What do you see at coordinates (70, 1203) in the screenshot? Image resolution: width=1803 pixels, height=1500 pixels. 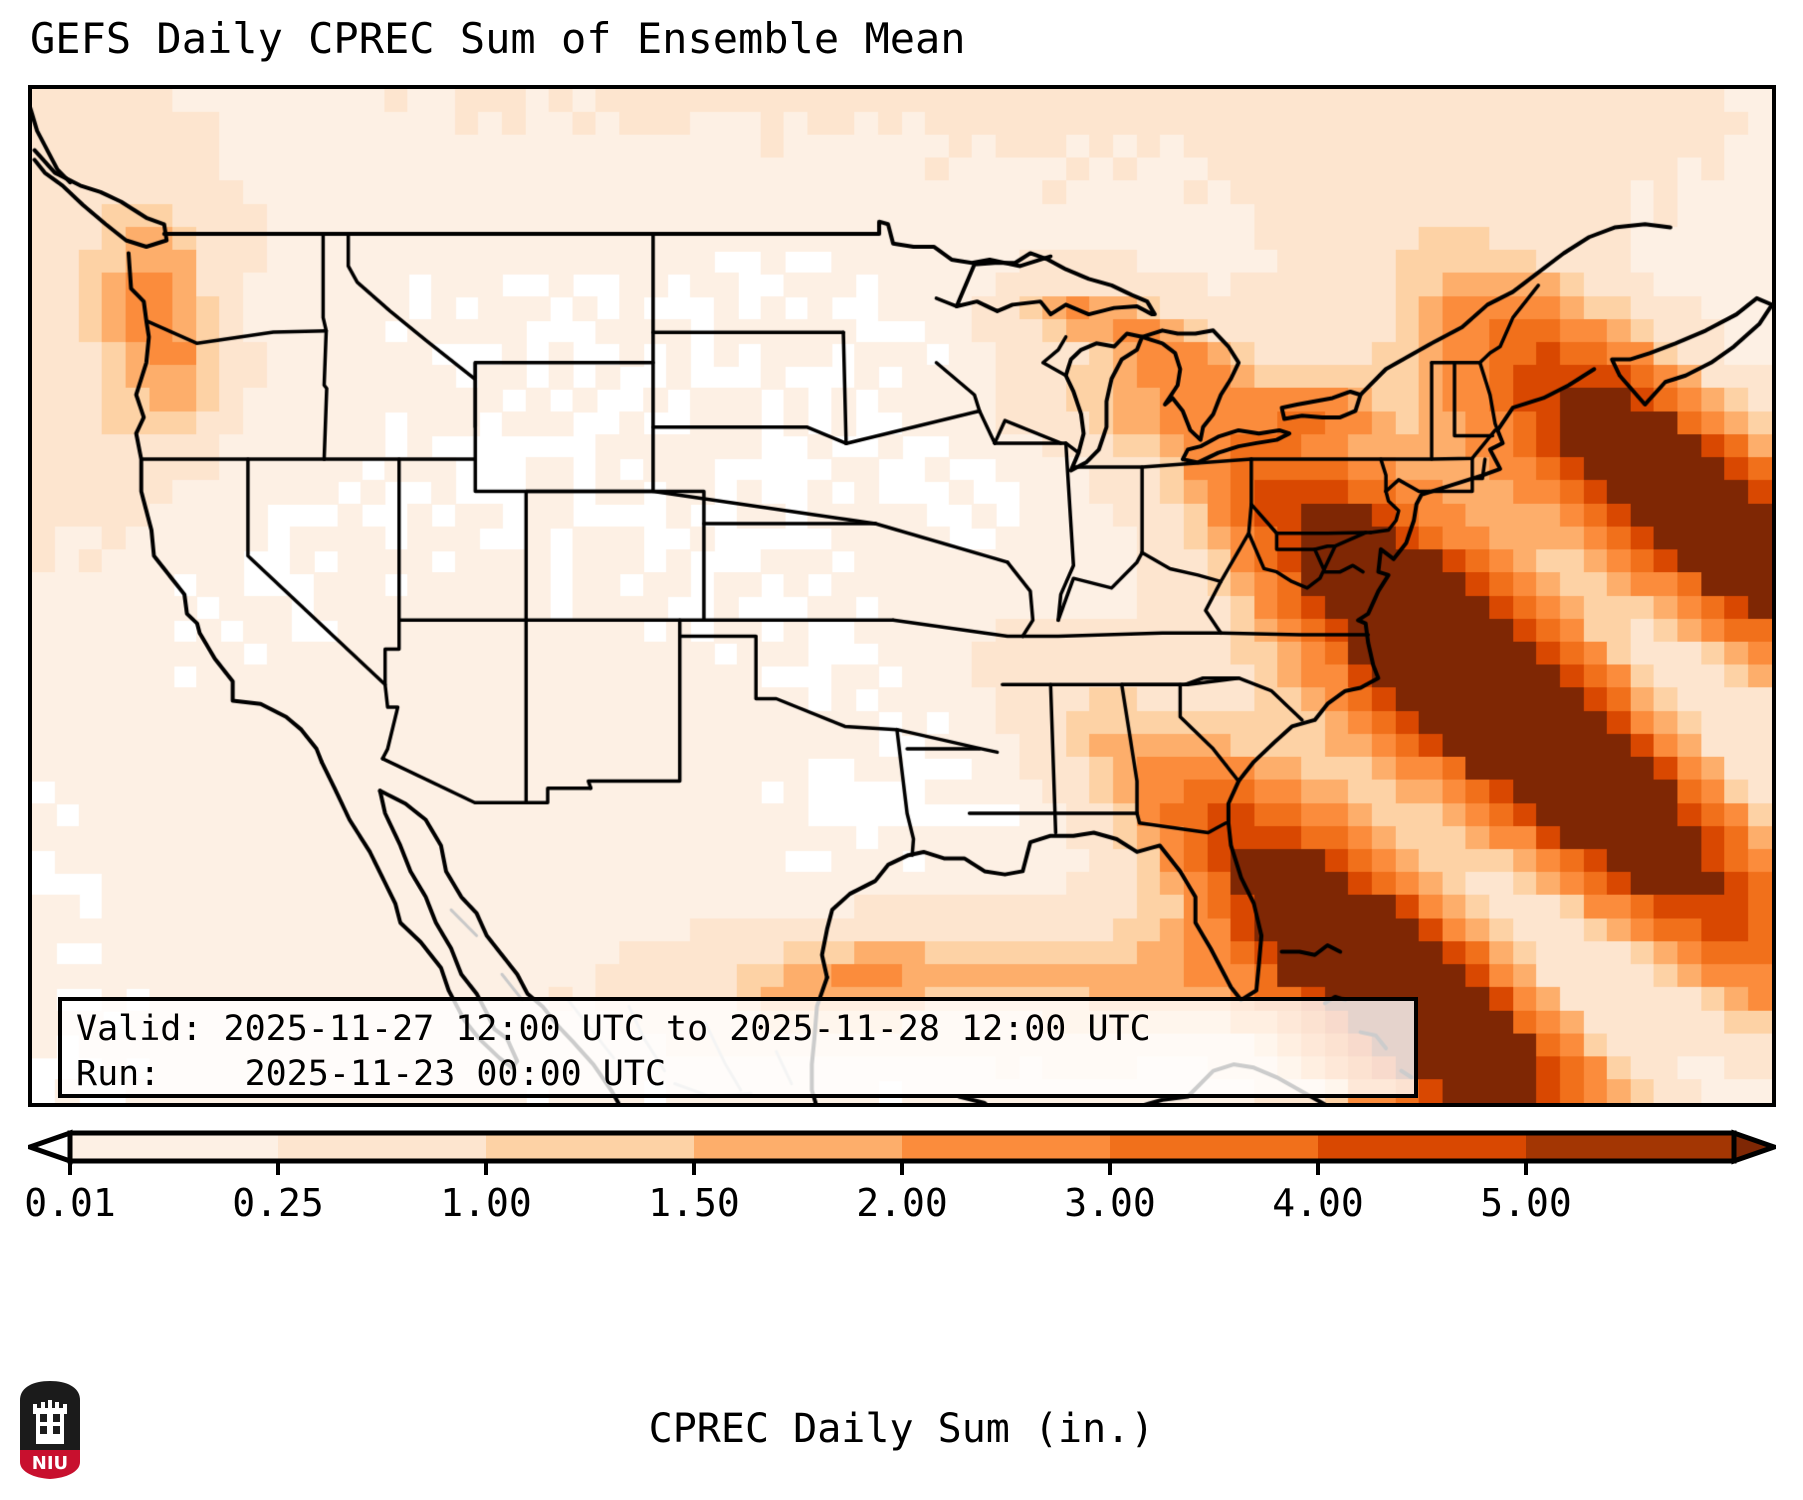 I see `colorbar-tick-label: 0.01` at bounding box center [70, 1203].